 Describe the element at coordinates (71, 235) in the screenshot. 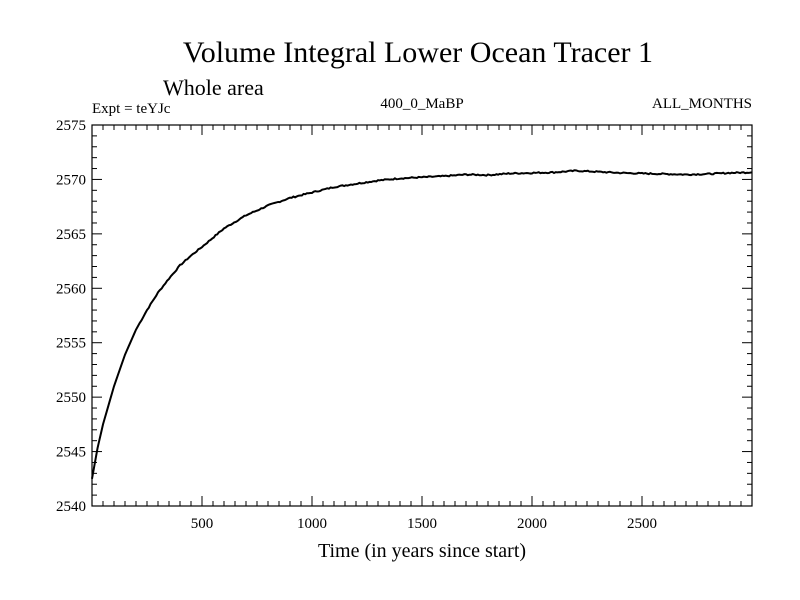

I see `y-tick-label: 2565` at that location.